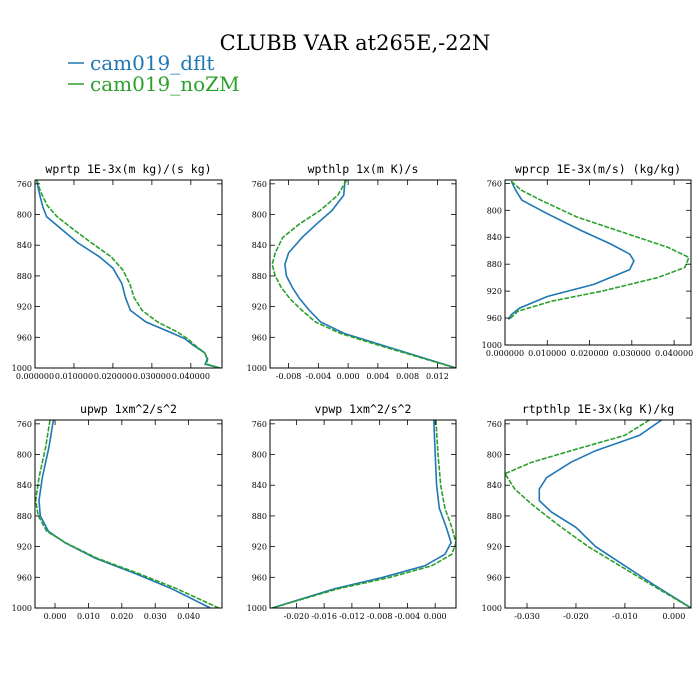  Describe the element at coordinates (363, 409) in the screenshot. I see `panel-title: vpwp 1xm^2/s^2` at that location.